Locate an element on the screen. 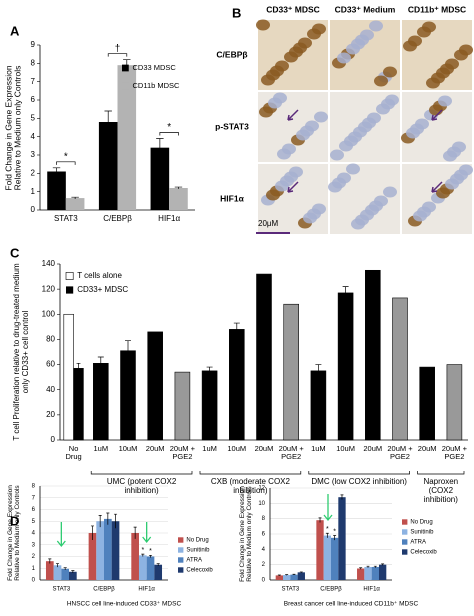  legend-label: Celecoxib is located at coordinates (199, 571).